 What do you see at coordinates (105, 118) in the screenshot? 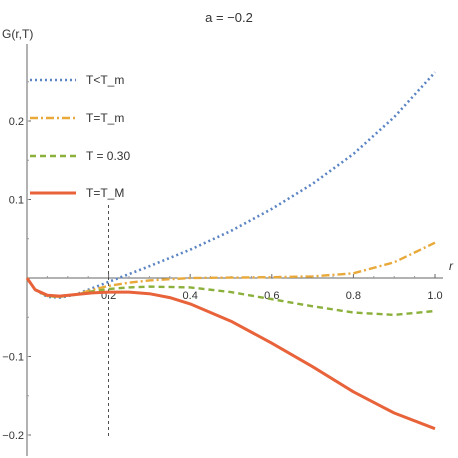
I see `legend-label-1: T=T_m` at bounding box center [105, 118].